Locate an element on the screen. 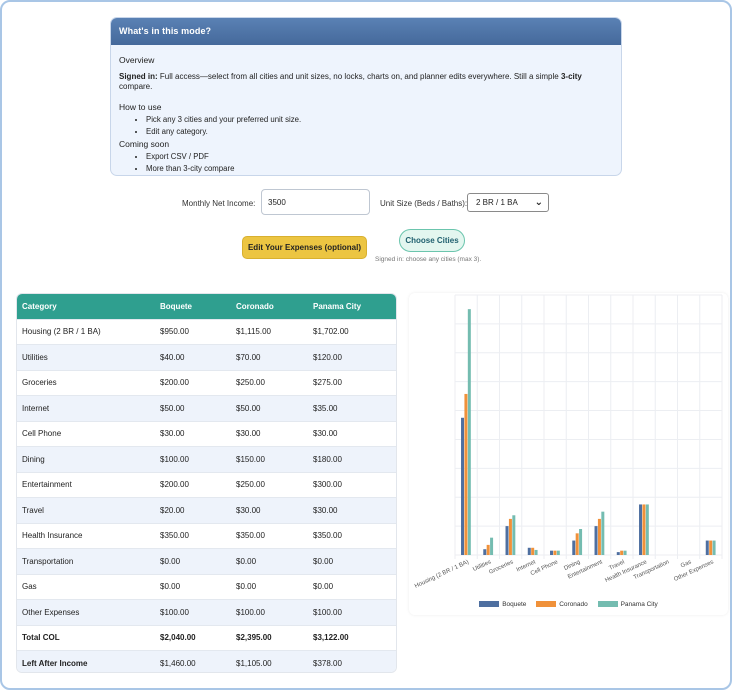 The width and height of the screenshot is (732, 690). edit-expenses-button: Edit Your Expenses (optional) is located at coordinates (304, 247).